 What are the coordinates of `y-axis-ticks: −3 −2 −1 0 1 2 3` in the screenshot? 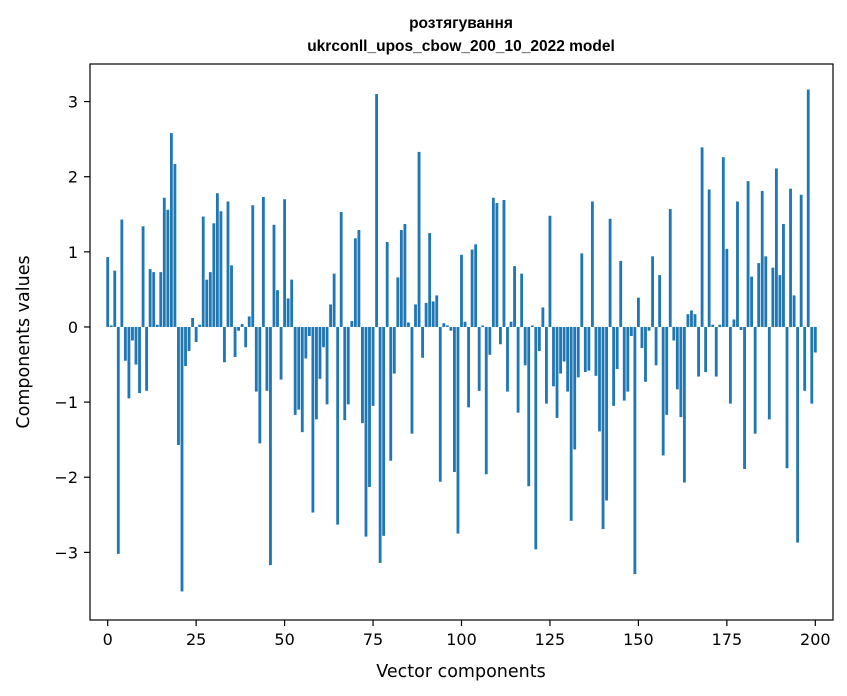 It's located at (72, 327).